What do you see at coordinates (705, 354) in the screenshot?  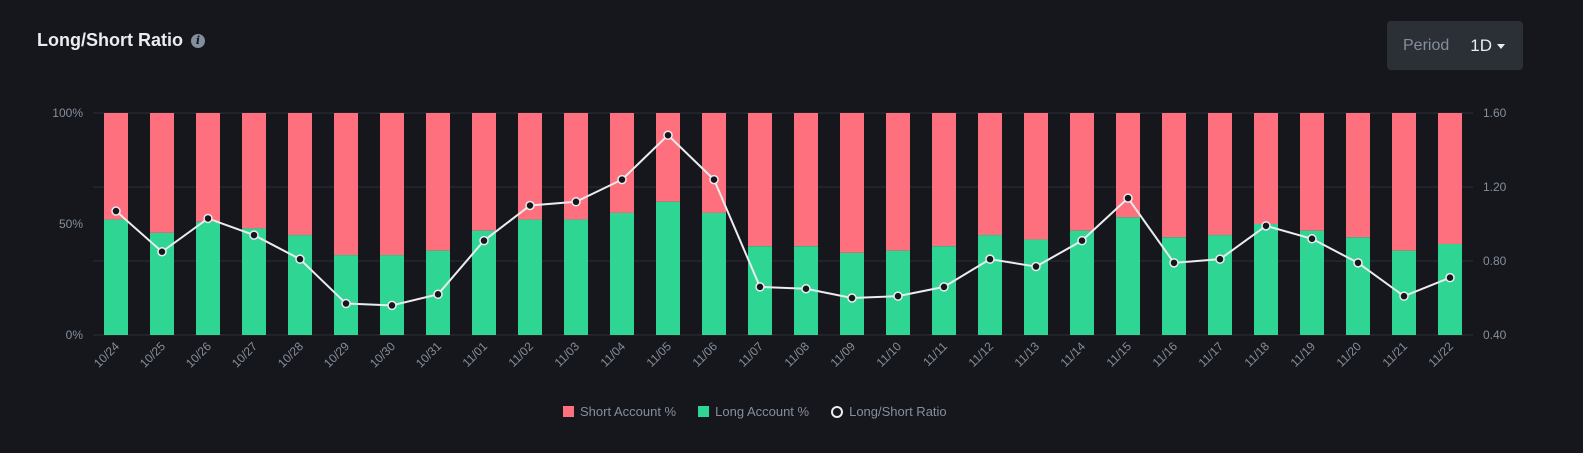 I see `x-axis-tick: 11/06` at bounding box center [705, 354].